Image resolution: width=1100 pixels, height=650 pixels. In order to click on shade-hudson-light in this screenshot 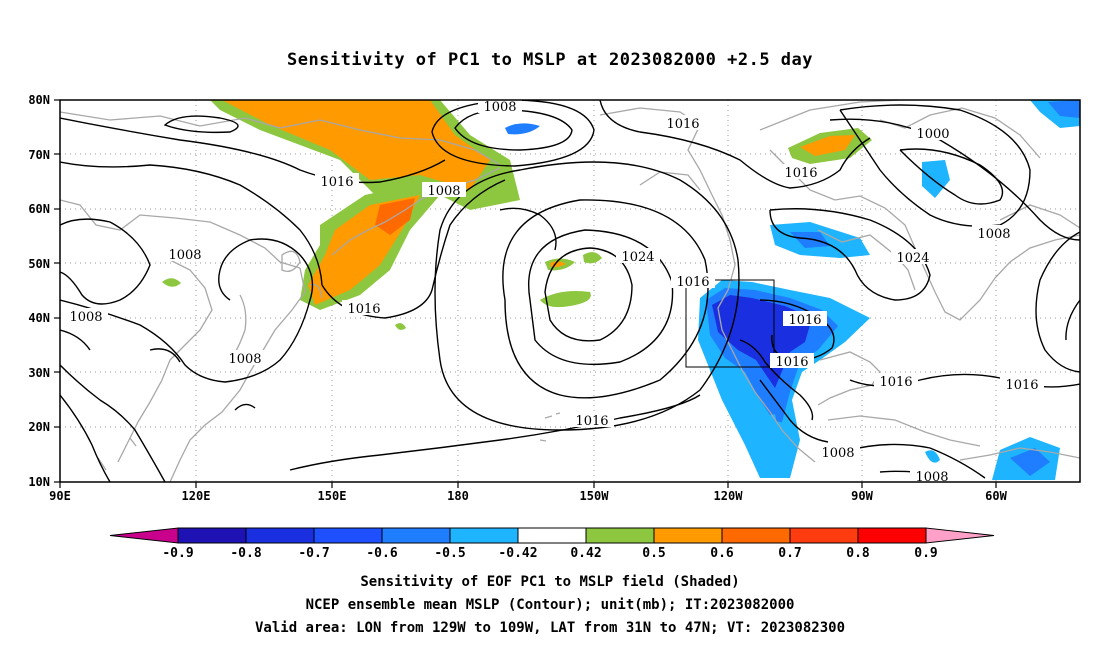, I will do `click(936, 179)`.